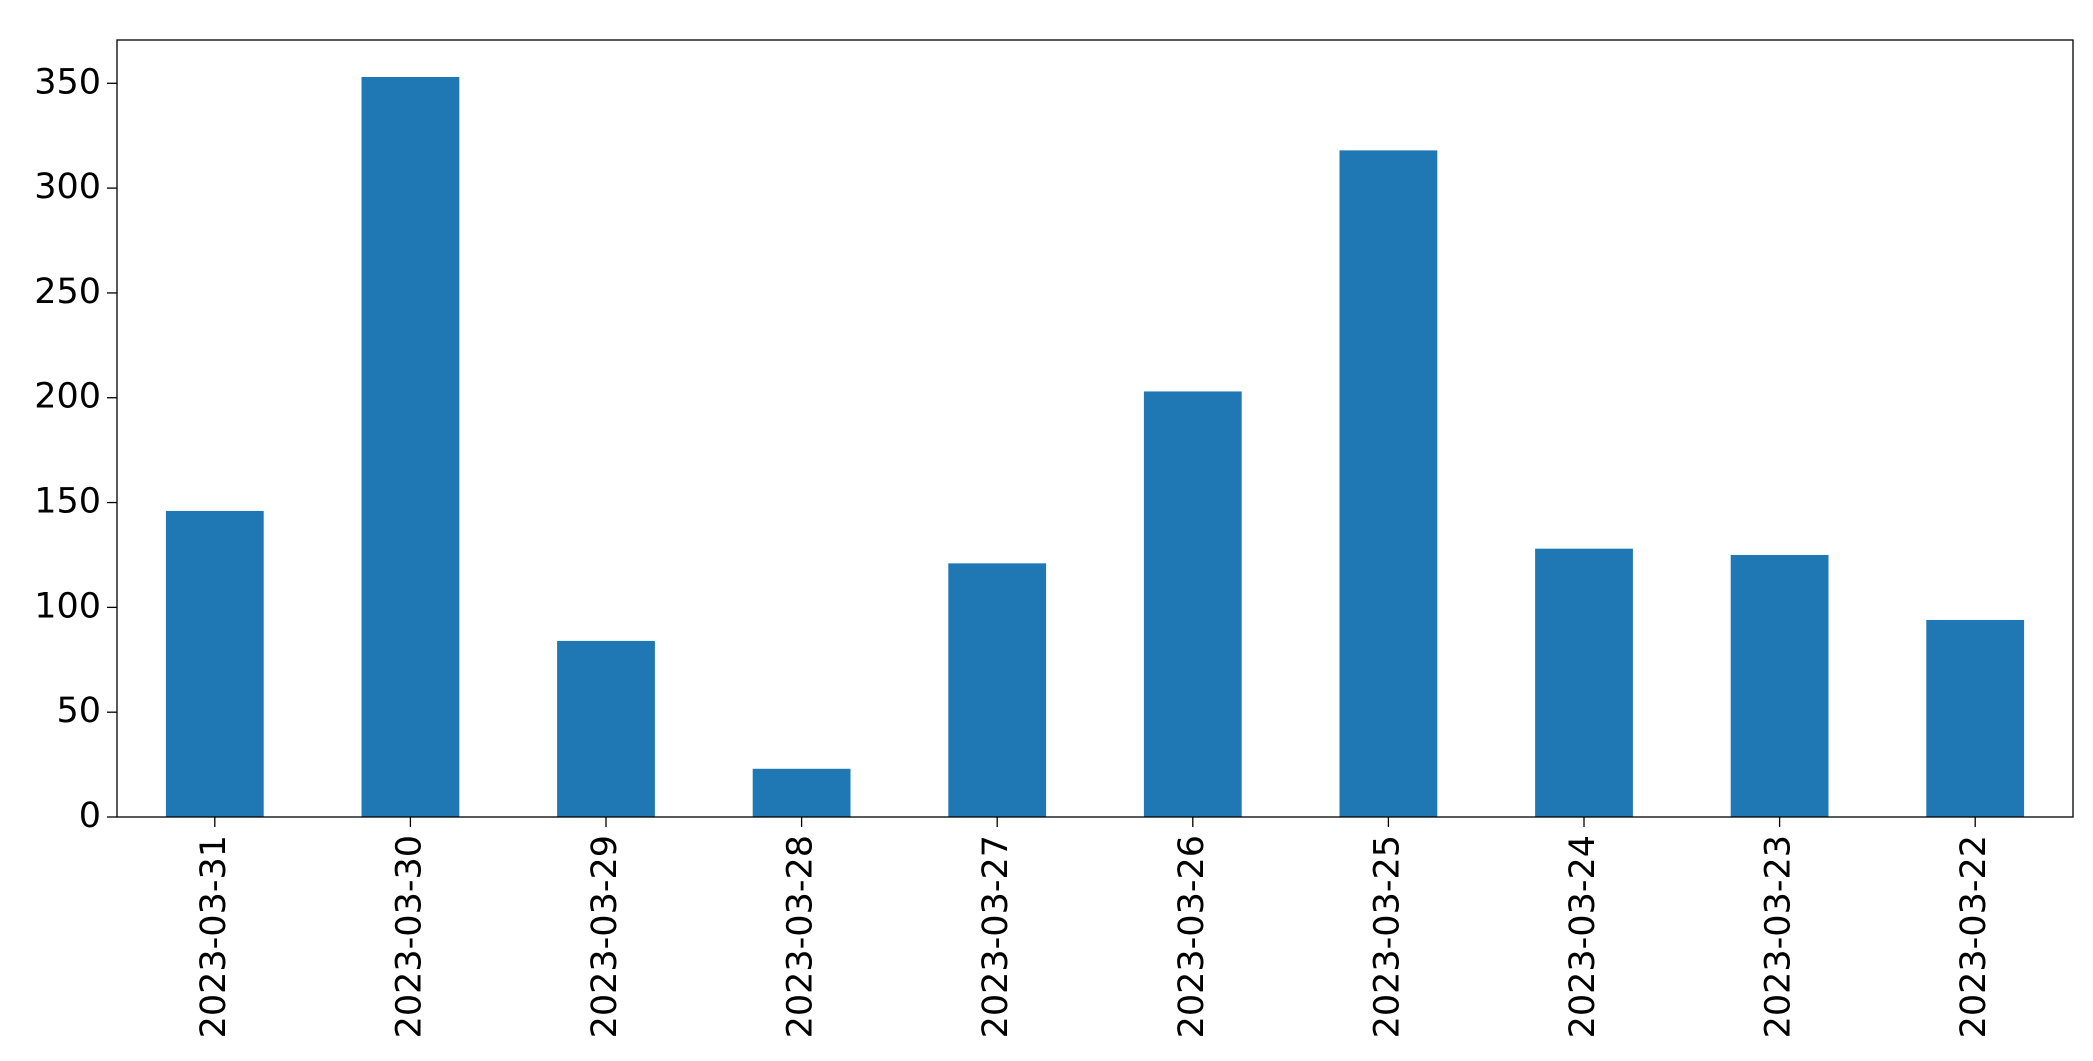 The image size is (2093, 1061). What do you see at coordinates (1583, 936) in the screenshot?
I see `x-tick-label: 2023-03-24` at bounding box center [1583, 936].